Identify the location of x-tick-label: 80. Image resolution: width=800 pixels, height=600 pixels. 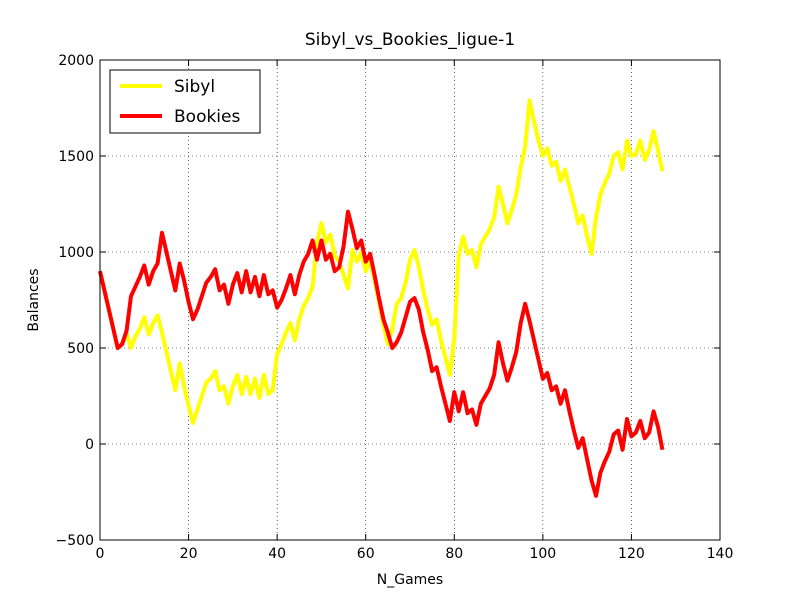
(454, 554).